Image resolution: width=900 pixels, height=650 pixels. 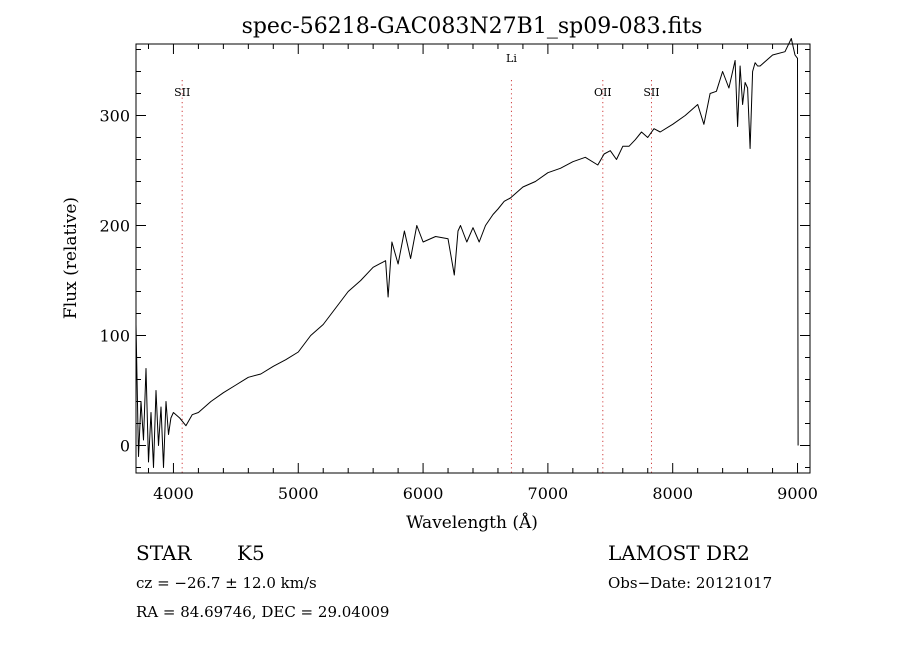 What do you see at coordinates (226, 583) in the screenshot?
I see `redshift-text: cz = −26.7 ± 12.0 km/s` at bounding box center [226, 583].